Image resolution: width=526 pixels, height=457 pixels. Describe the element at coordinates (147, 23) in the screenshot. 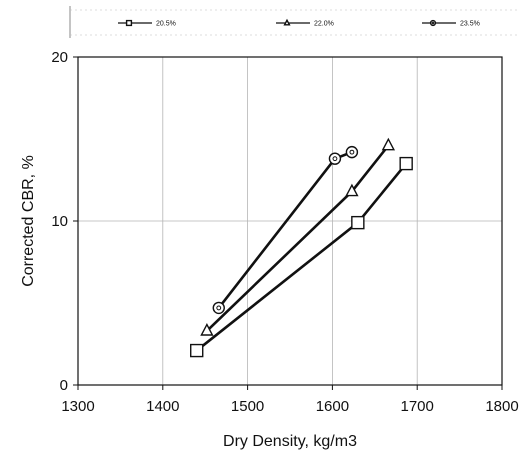

I see `legend-entry: 20.5%` at that location.